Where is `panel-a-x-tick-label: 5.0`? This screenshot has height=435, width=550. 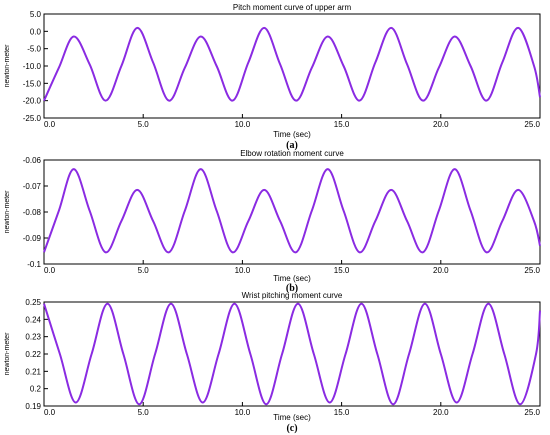
panel-a-x-tick-label: 5.0 is located at coordinates (144, 124).